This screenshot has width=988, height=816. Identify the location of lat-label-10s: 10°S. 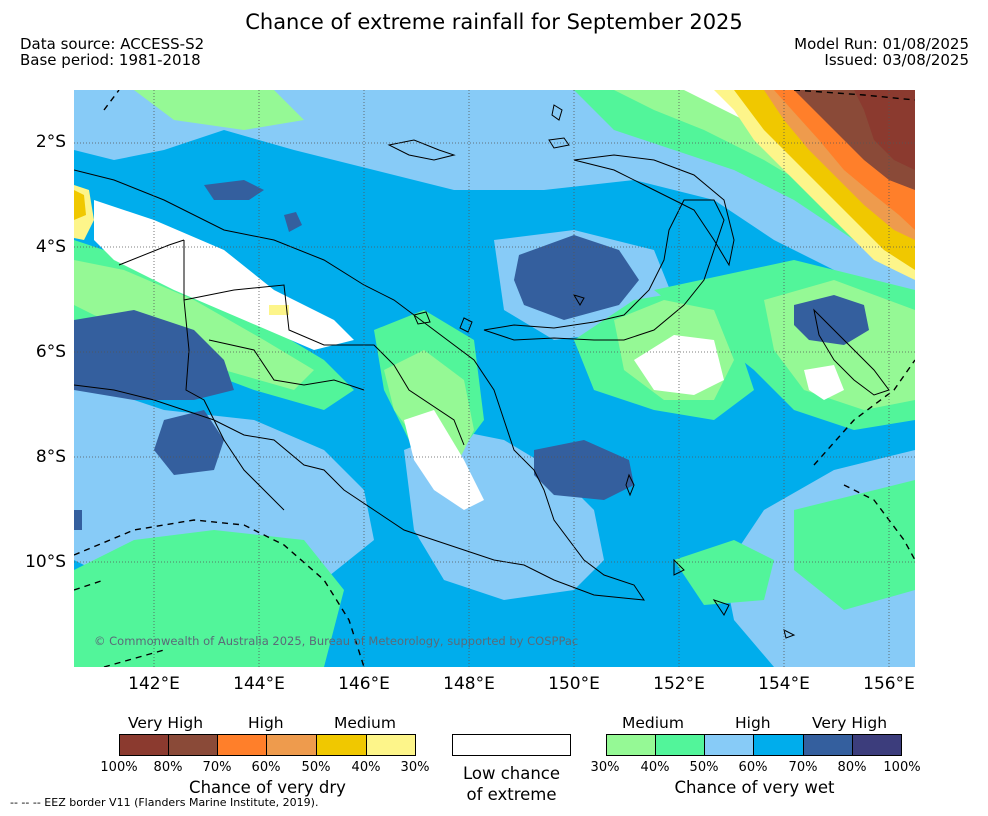
(45, 562).